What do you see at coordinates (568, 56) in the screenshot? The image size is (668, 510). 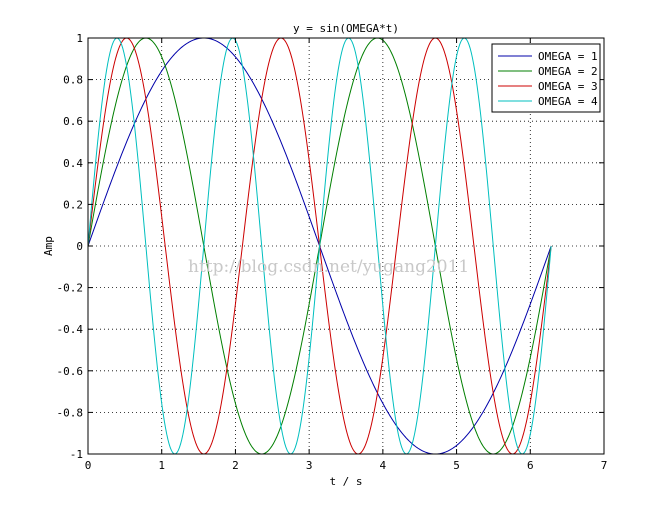 I see `legend-label: OMEGA = 1` at bounding box center [568, 56].